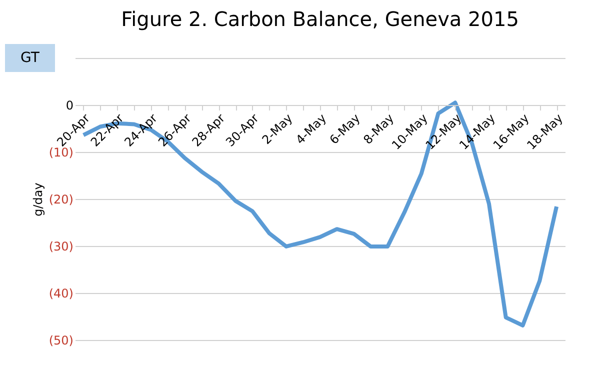 This screenshot has width=600, height=366. What do you see at coordinates (61, 199) in the screenshot?
I see `y-tick-label: (20)` at bounding box center [61, 199].